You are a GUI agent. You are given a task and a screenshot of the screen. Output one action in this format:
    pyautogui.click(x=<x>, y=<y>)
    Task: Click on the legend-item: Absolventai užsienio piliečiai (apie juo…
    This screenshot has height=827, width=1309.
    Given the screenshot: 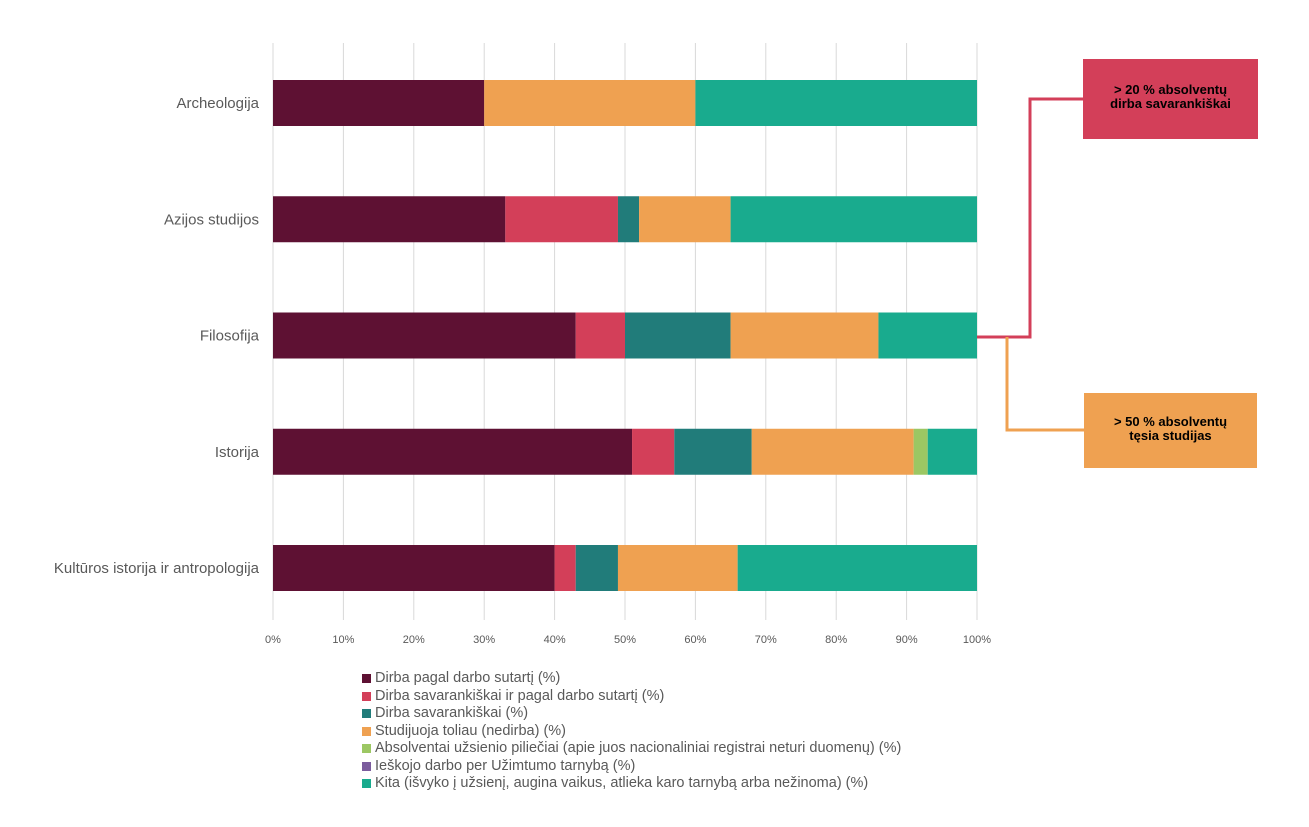 What is the action you would take?
    pyautogui.click(x=631, y=749)
    